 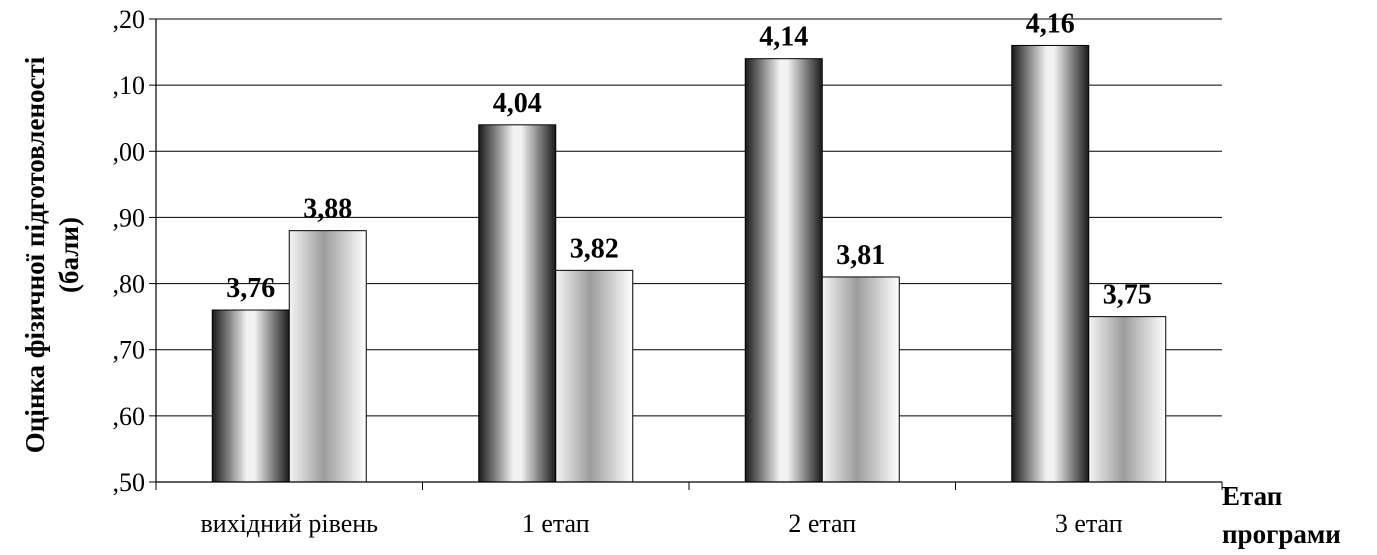 I want to click on y-axis-title-line-2: (бали), so click(x=69, y=255).